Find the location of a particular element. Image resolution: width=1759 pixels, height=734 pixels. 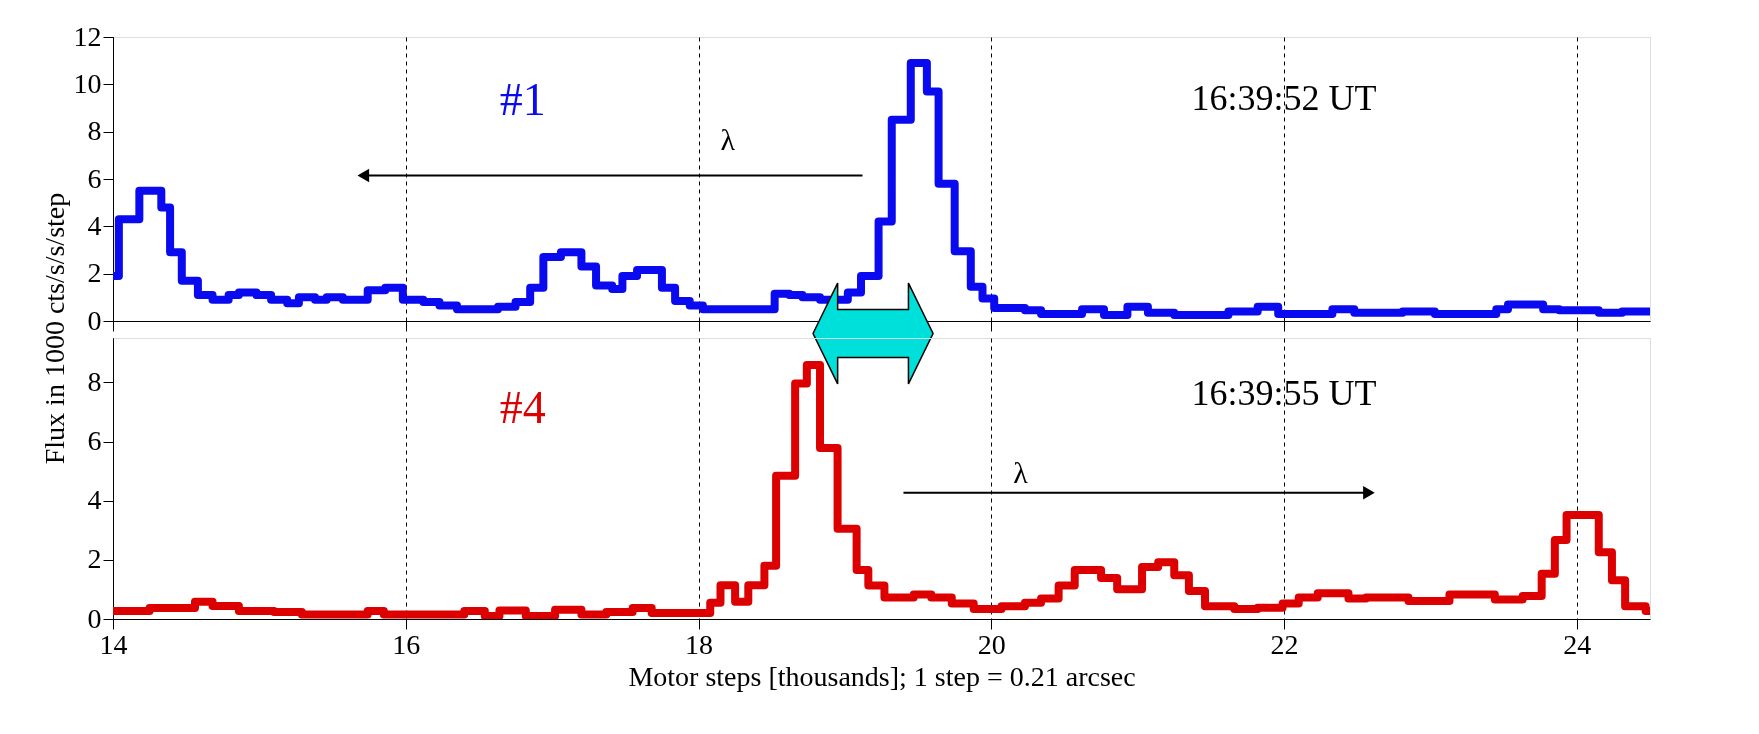

y-tick-label: 10 is located at coordinates (87, 83).